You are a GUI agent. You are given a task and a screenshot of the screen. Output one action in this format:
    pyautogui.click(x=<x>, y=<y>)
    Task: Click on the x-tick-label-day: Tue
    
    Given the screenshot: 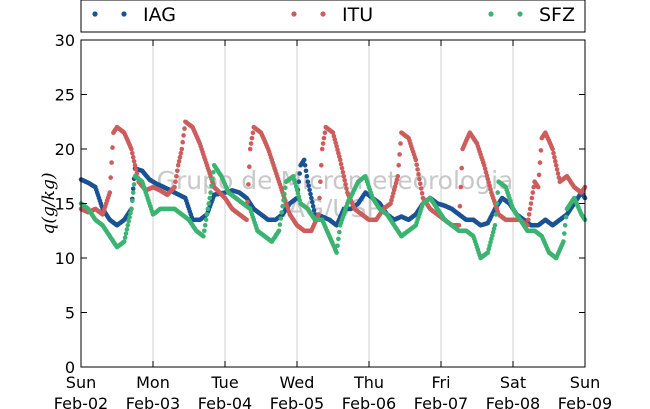 What is the action you would take?
    pyautogui.click(x=224, y=382)
    